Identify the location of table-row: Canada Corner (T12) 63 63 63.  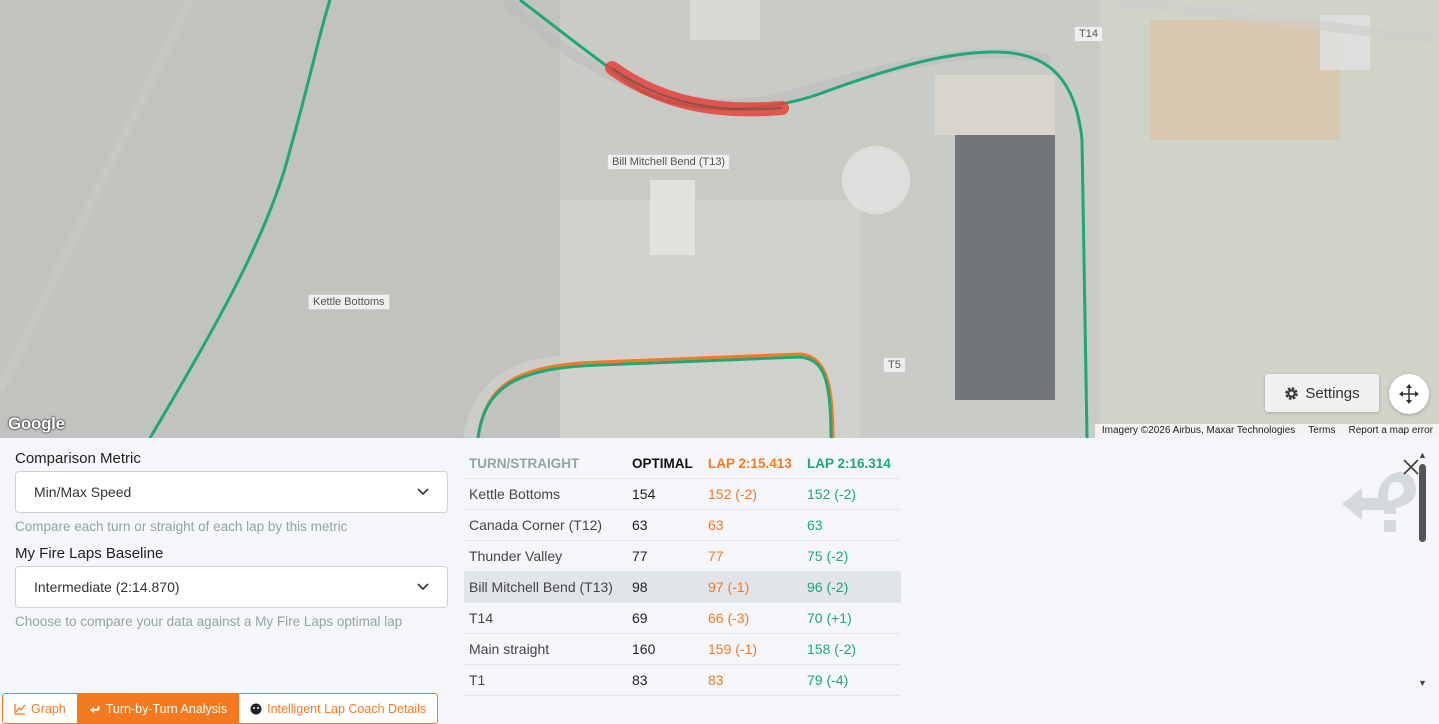
(682, 525).